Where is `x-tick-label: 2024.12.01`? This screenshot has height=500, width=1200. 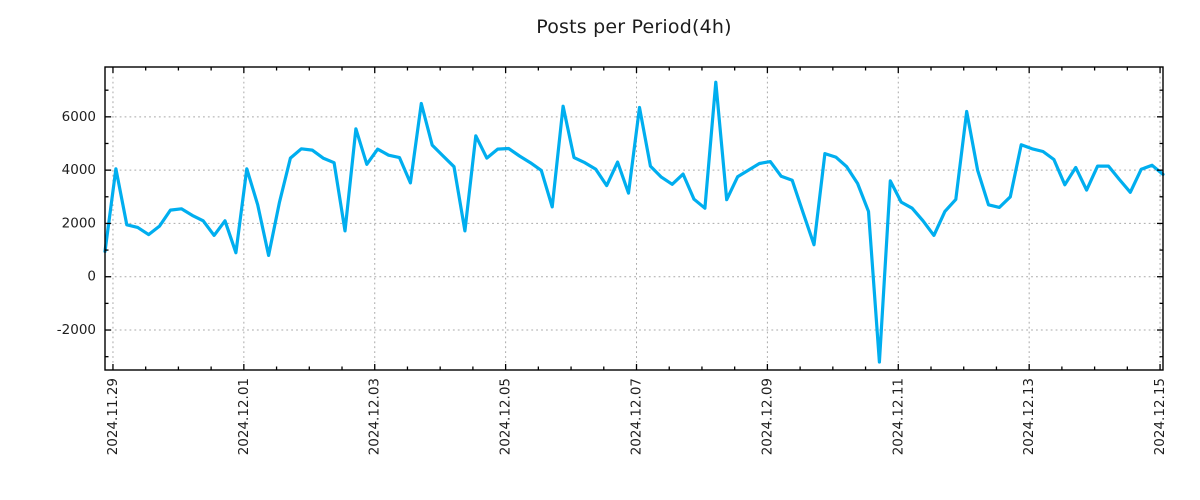 x-tick-label: 2024.12.01 is located at coordinates (244, 416).